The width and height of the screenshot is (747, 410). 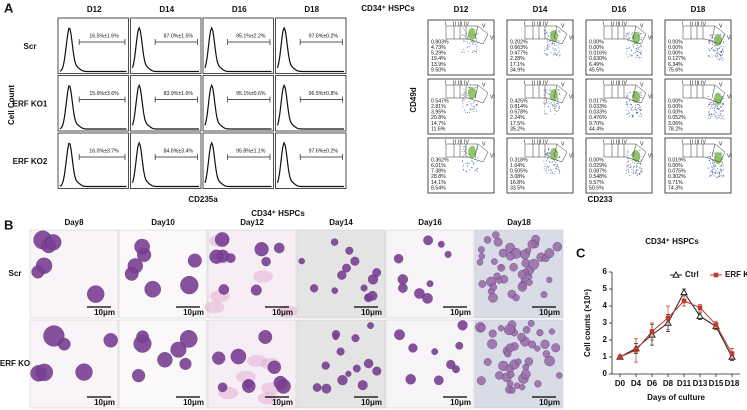 I want to click on gate-percentage: 97.6%±0.2%, so click(x=324, y=151).